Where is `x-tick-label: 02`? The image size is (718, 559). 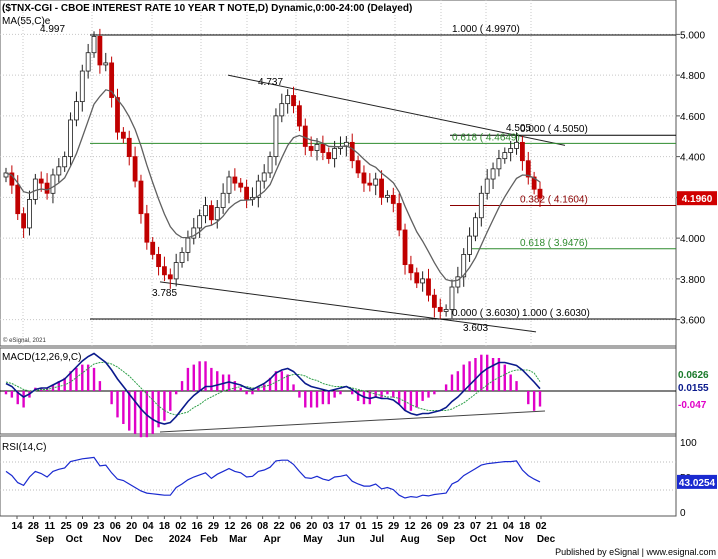 x-tick-label: 02 is located at coordinates (181, 526).